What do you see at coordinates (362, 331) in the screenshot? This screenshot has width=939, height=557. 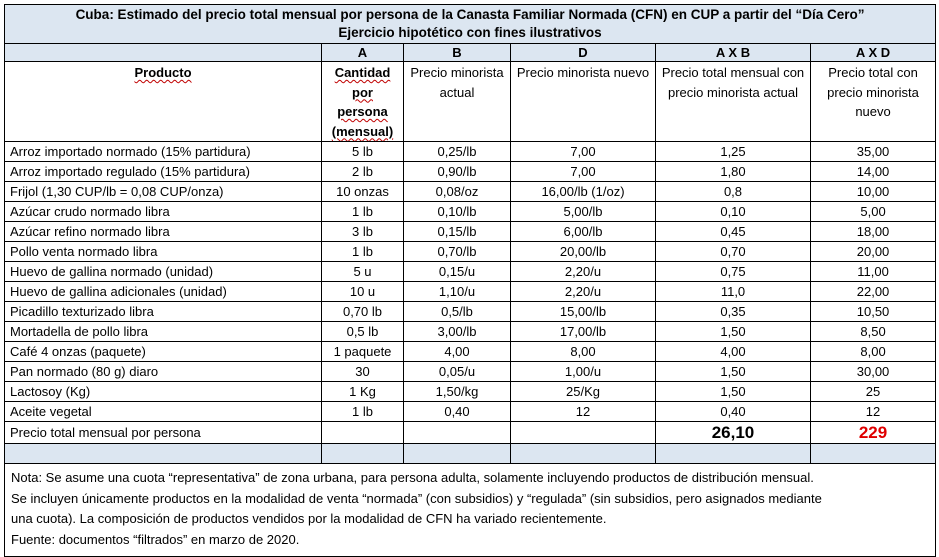 I see `cell-cantidad: 0,5 lb` at bounding box center [362, 331].